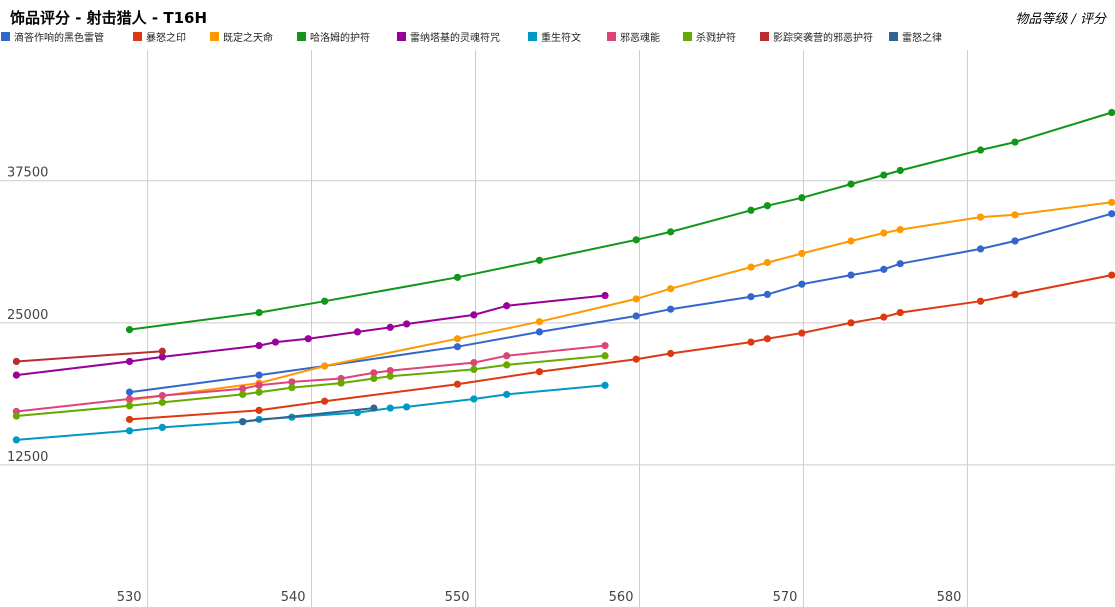 This screenshot has height=607, width=1115. Describe the element at coordinates (52, 37) in the screenshot. I see `legend-item: 滴答作响的黑色雷管` at that location.